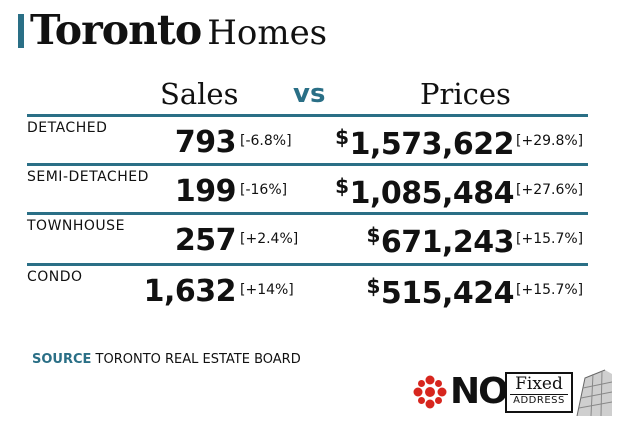  I want to click on sales-change: [+2.4%], so click(269, 239).